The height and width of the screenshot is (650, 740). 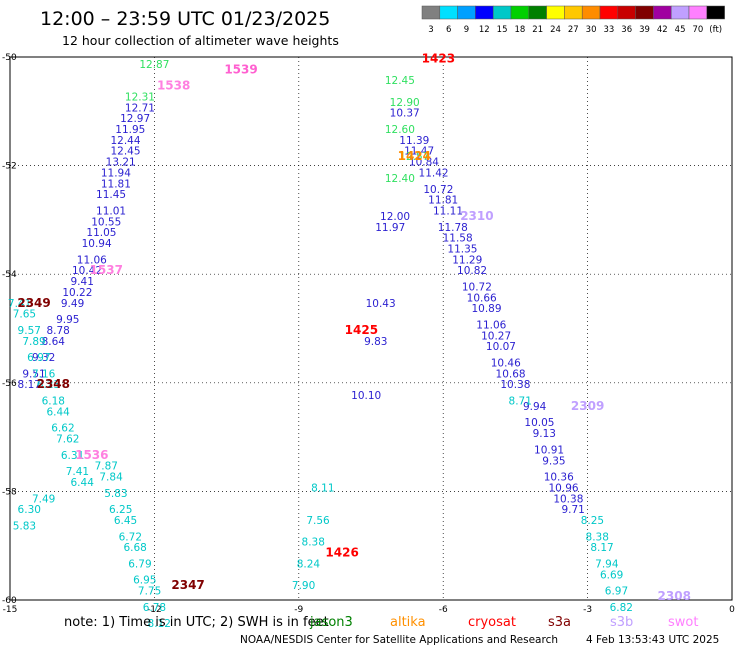 What do you see at coordinates (361, 330) in the screenshot?
I see `pass-time-label: 1425` at bounding box center [361, 330].